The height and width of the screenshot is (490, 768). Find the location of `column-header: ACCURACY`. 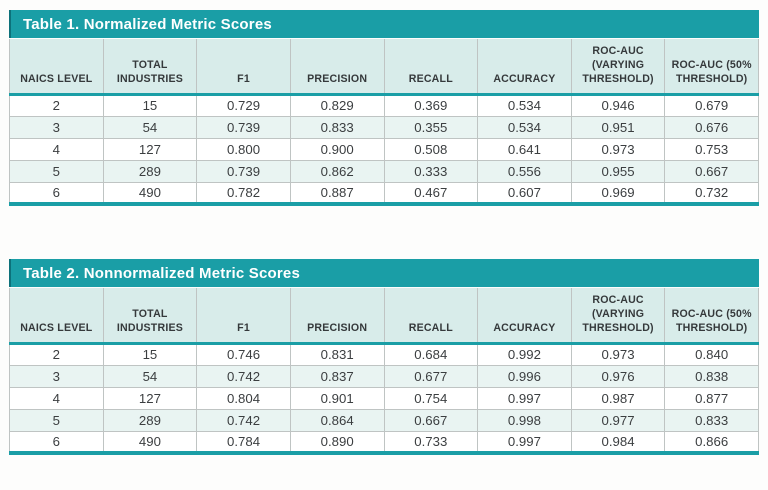

column-header: ACCURACY is located at coordinates (524, 67).